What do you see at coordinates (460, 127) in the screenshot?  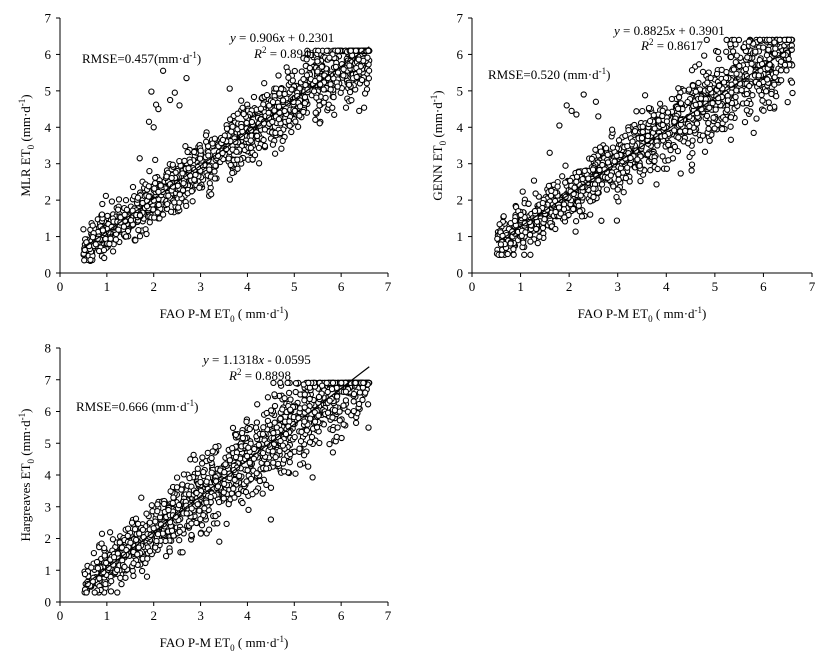 I see `y-tick-label: 4` at bounding box center [460, 127].